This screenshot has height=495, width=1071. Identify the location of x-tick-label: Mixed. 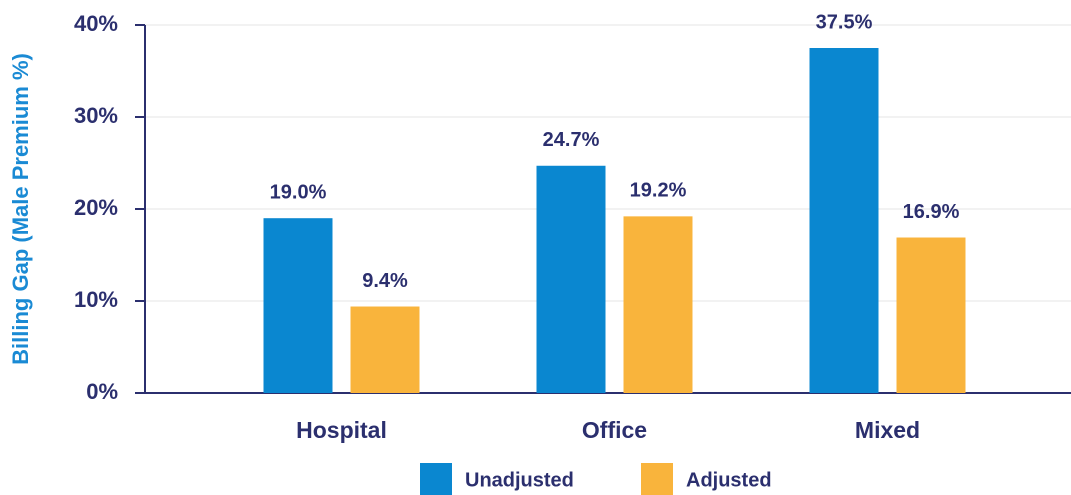
(887, 430).